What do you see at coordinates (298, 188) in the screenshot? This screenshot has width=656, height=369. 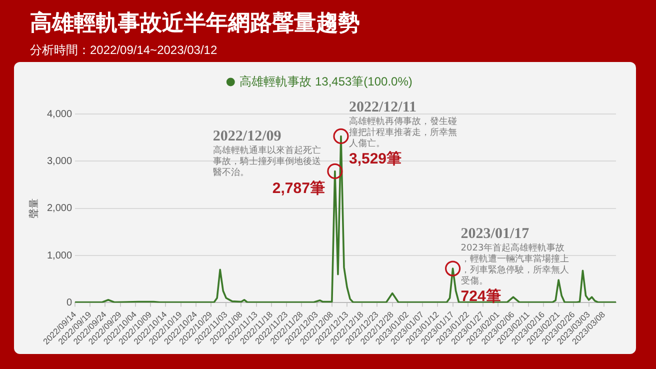 I see `data-label: 2,787筆` at bounding box center [298, 188].